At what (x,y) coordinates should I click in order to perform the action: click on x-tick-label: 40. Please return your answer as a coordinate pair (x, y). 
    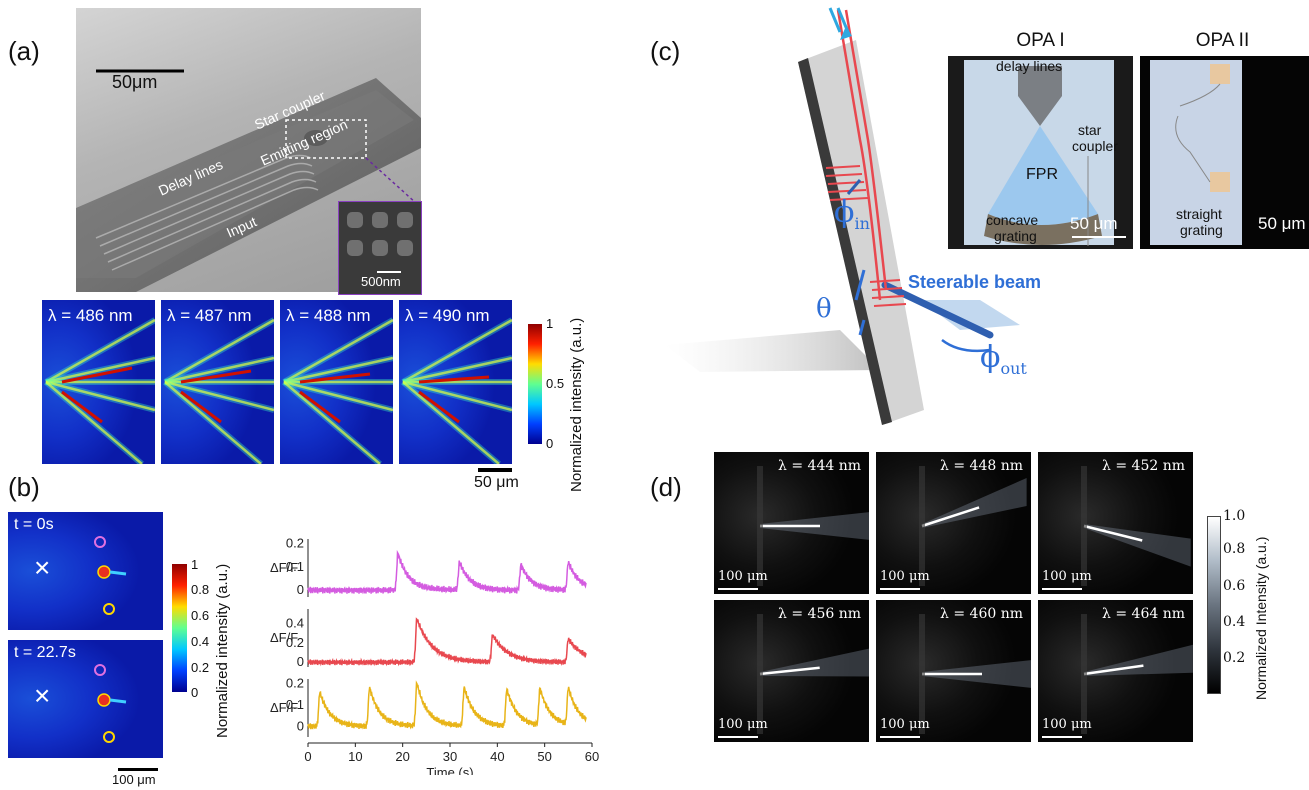
    Looking at the image, I should click on (497, 756).